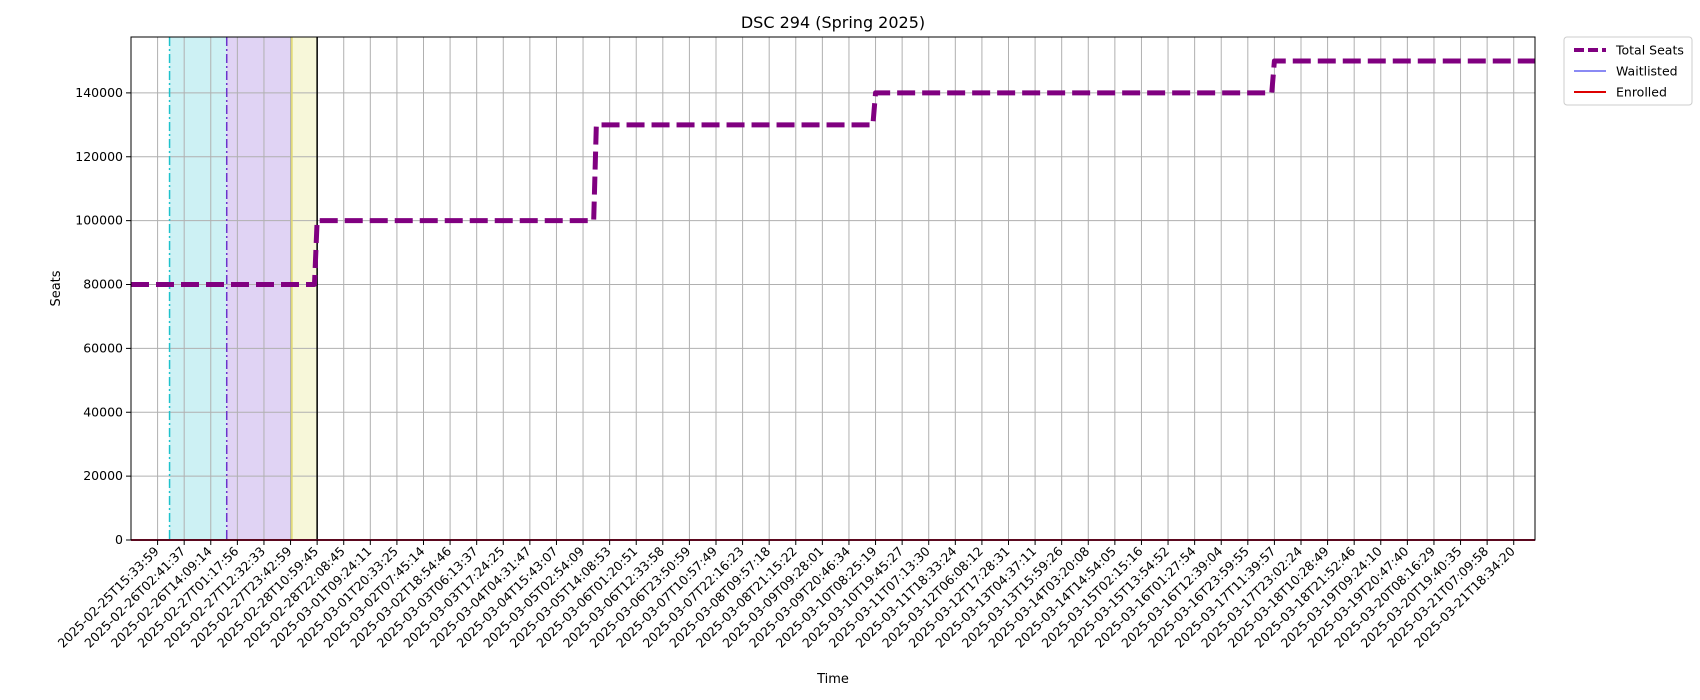 Image resolution: width=1700 pixels, height=700 pixels. What do you see at coordinates (1649, 50) in the screenshot?
I see `legend-label: Total Seats` at bounding box center [1649, 50].